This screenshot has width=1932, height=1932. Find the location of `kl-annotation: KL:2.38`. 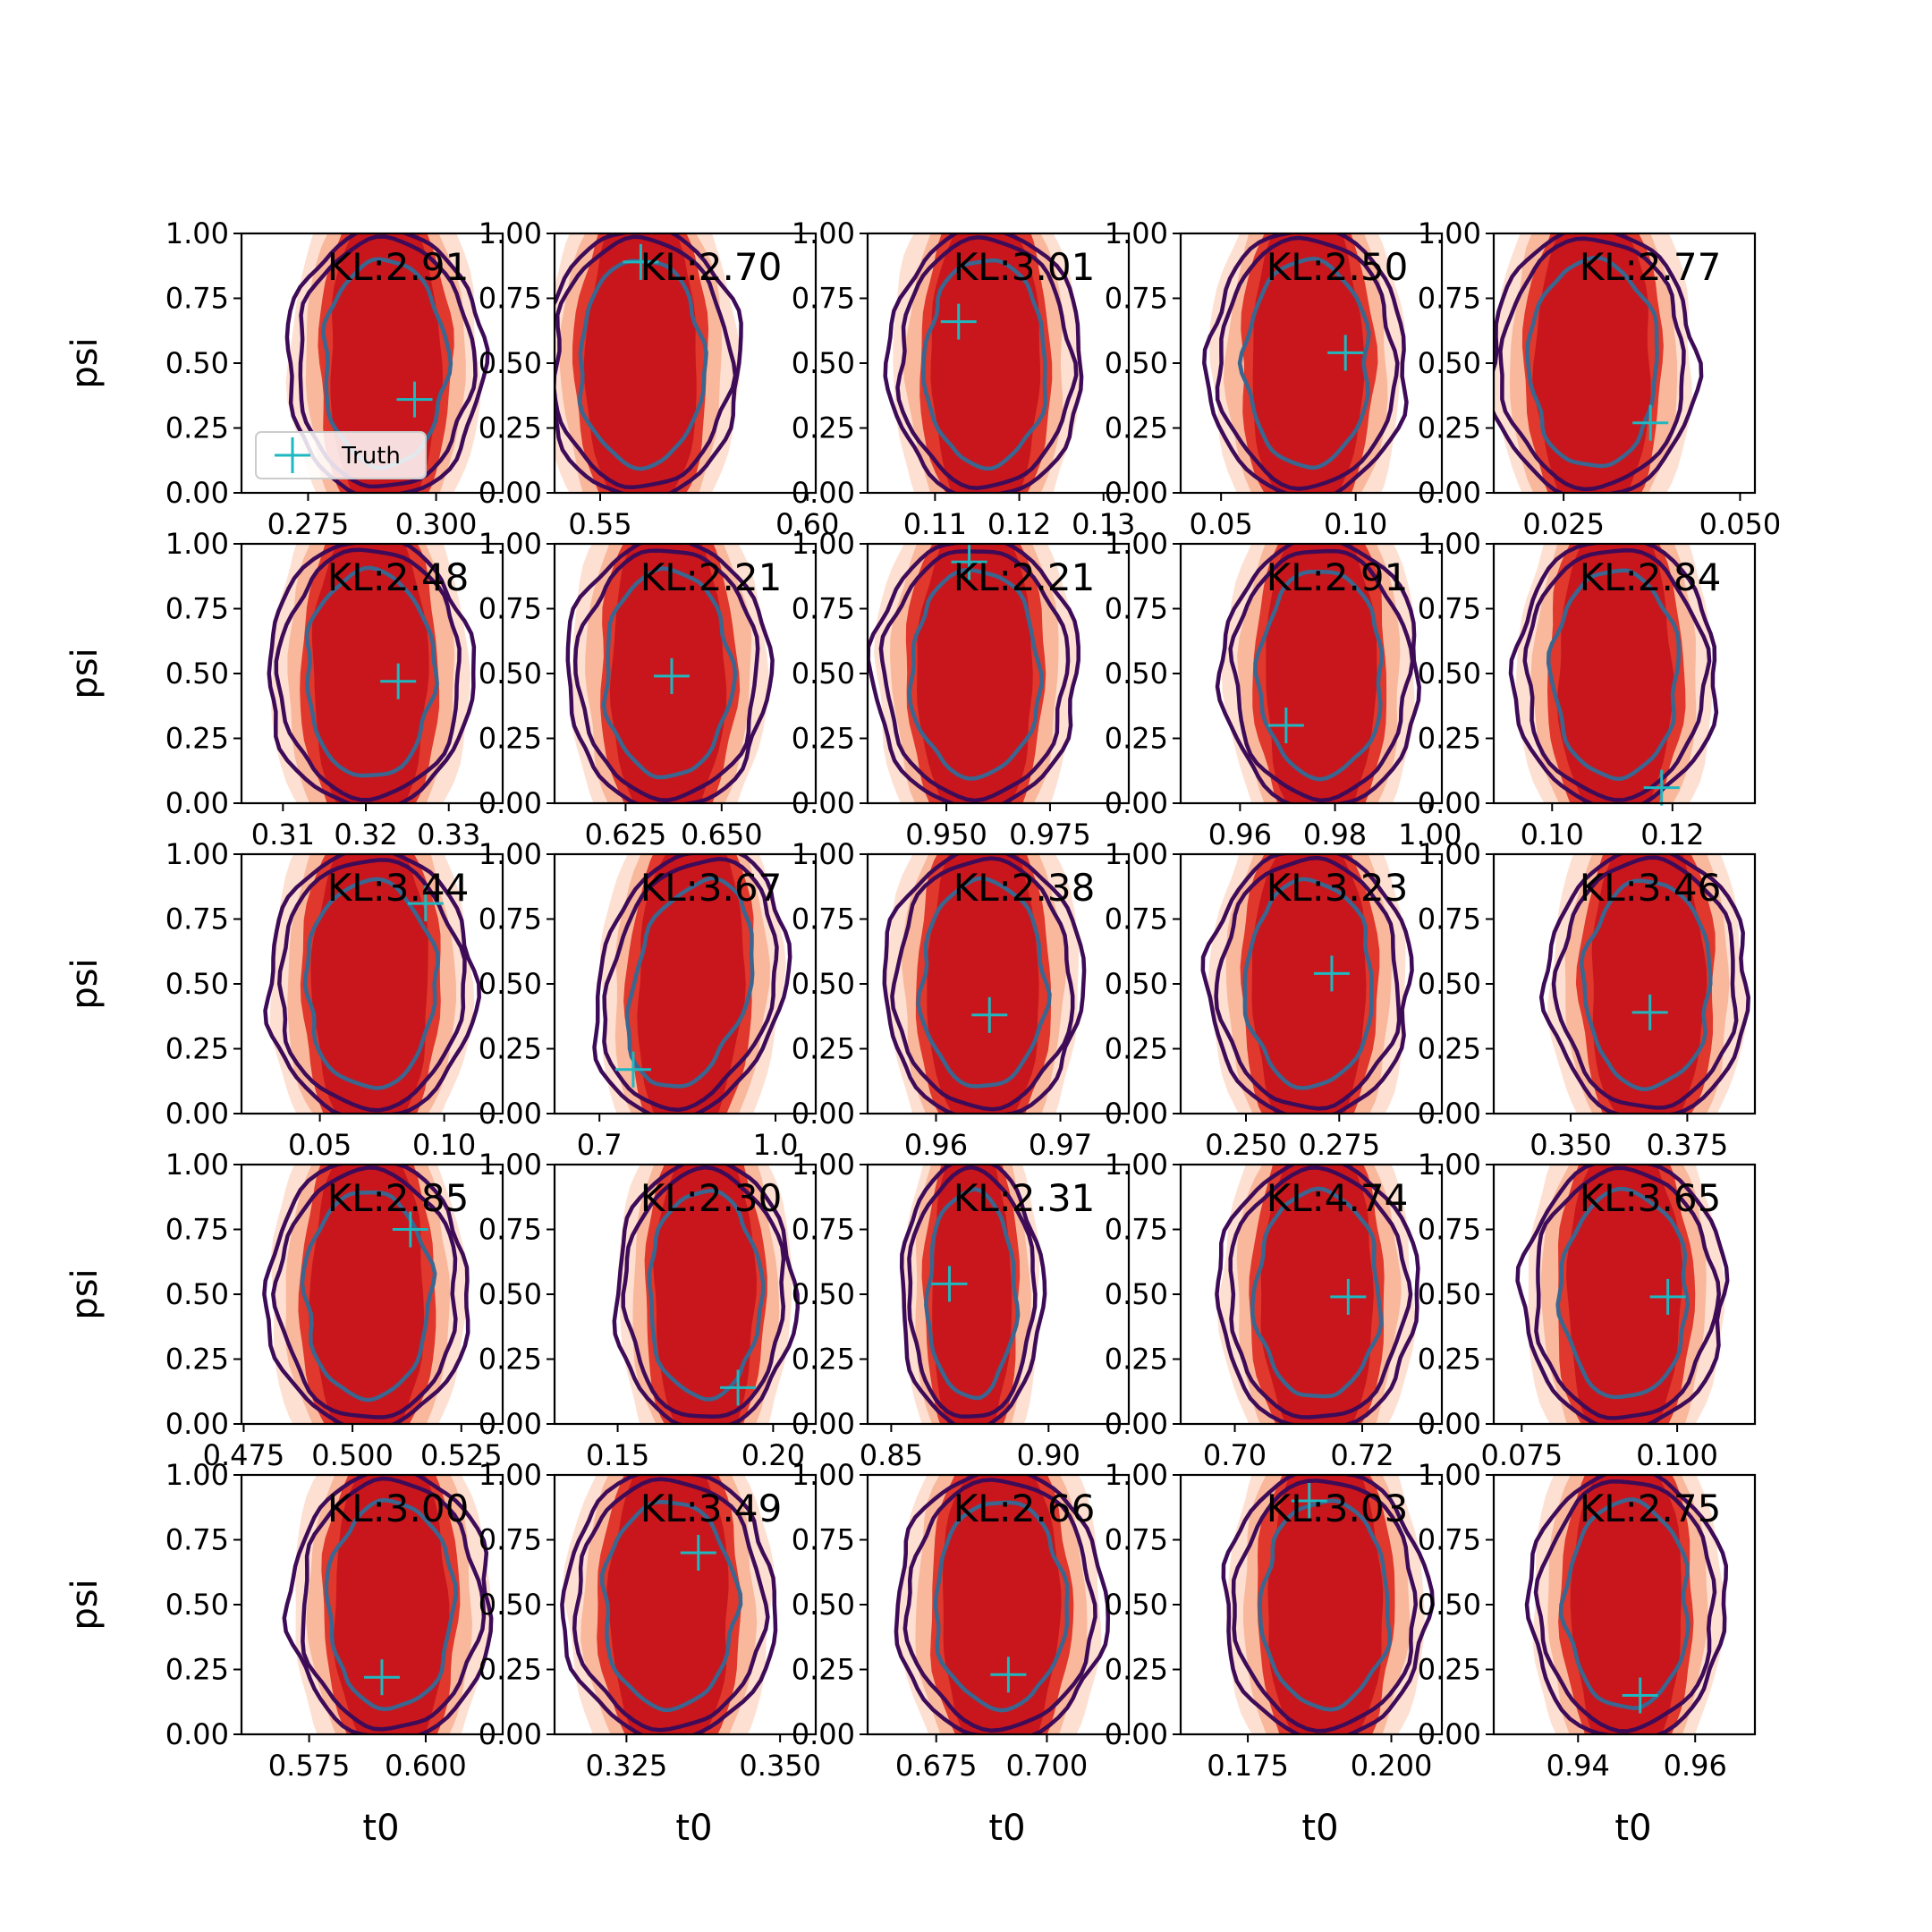

kl-annotation: KL:2.38 is located at coordinates (1024, 888).